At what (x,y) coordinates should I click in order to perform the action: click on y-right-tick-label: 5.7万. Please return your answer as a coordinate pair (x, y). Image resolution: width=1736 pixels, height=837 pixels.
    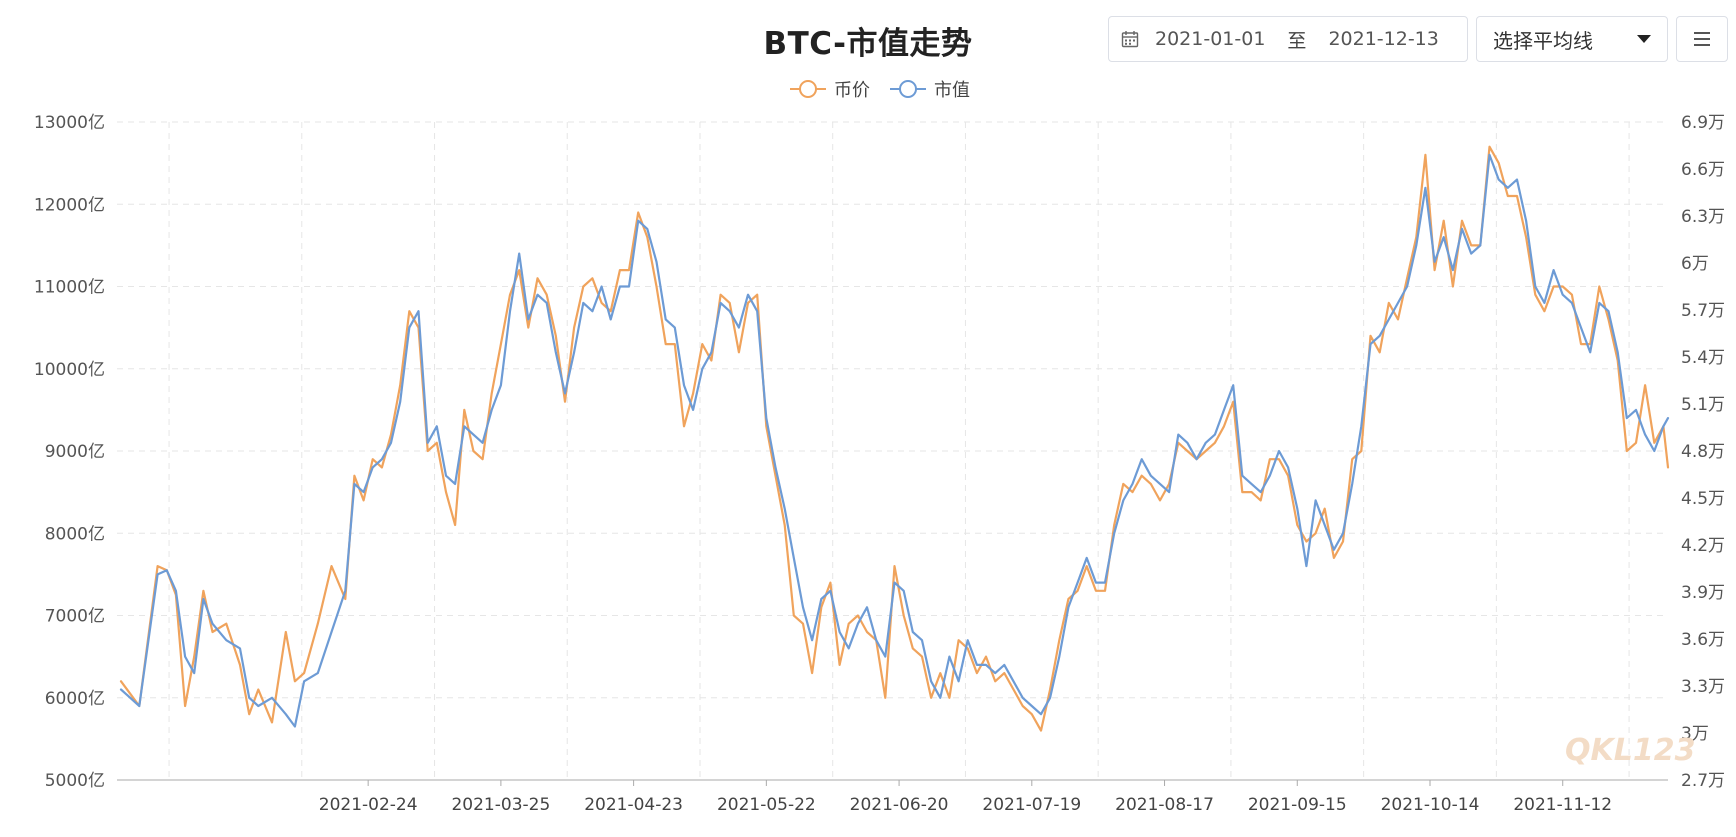
    Looking at the image, I should click on (1703, 311).